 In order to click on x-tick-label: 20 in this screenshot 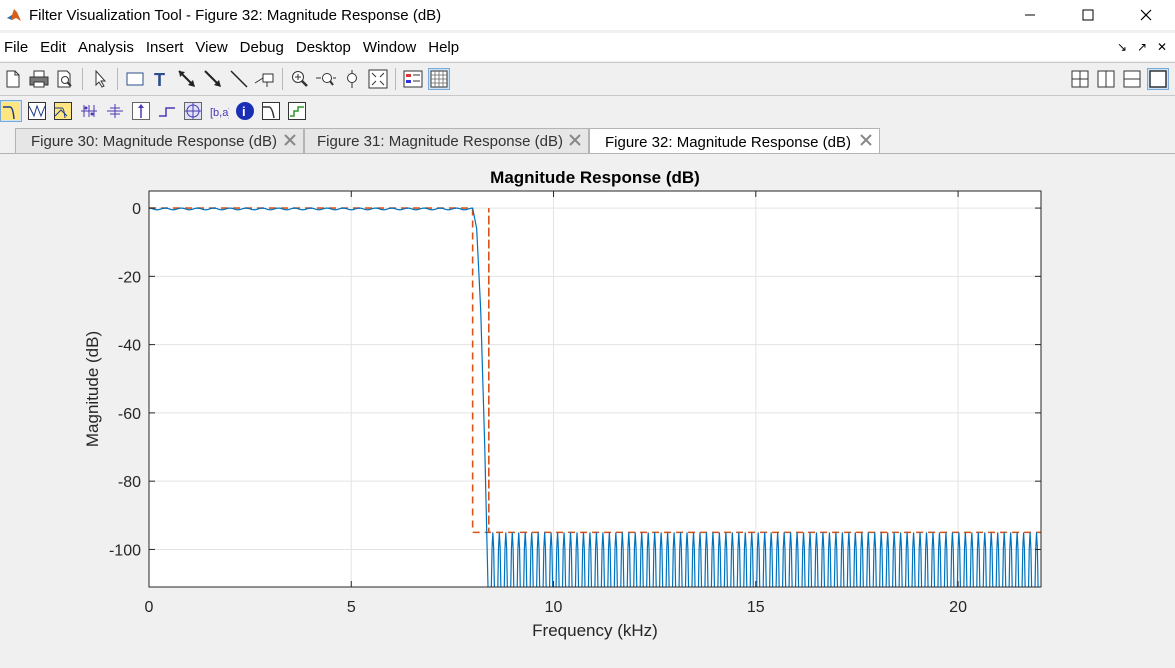, I will do `click(958, 607)`.